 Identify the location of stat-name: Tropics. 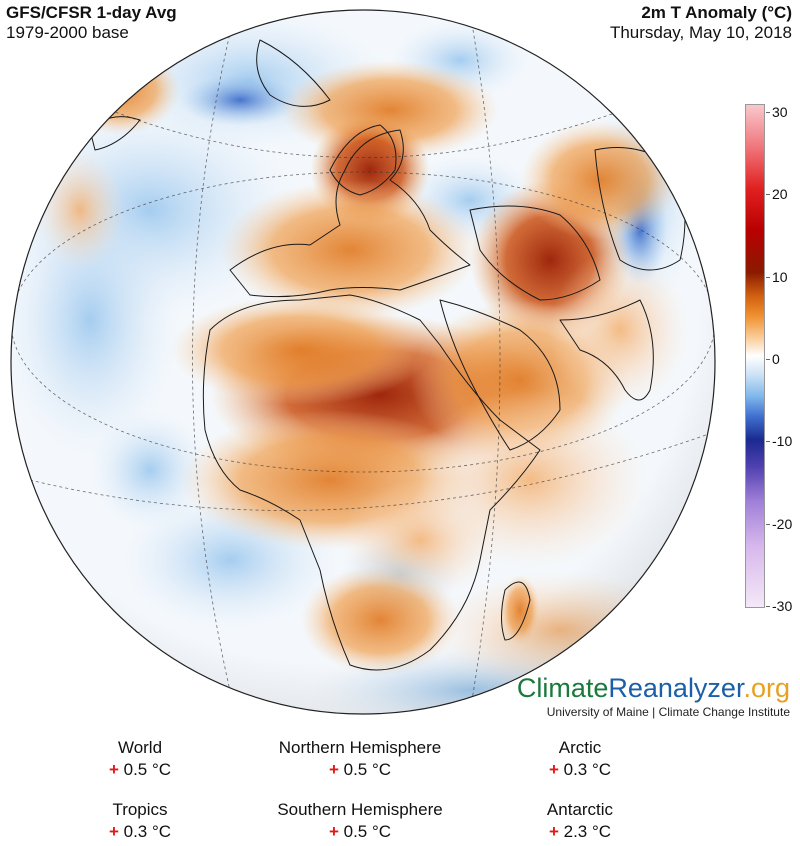
(140, 809).